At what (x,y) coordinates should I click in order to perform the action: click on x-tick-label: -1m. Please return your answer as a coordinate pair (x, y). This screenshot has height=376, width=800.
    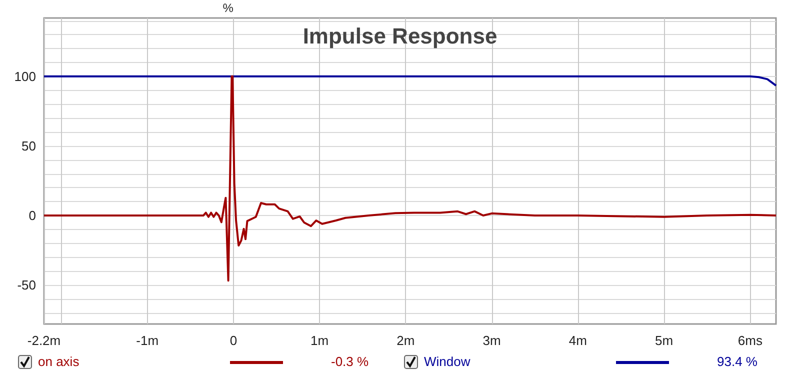
    Looking at the image, I should click on (147, 340).